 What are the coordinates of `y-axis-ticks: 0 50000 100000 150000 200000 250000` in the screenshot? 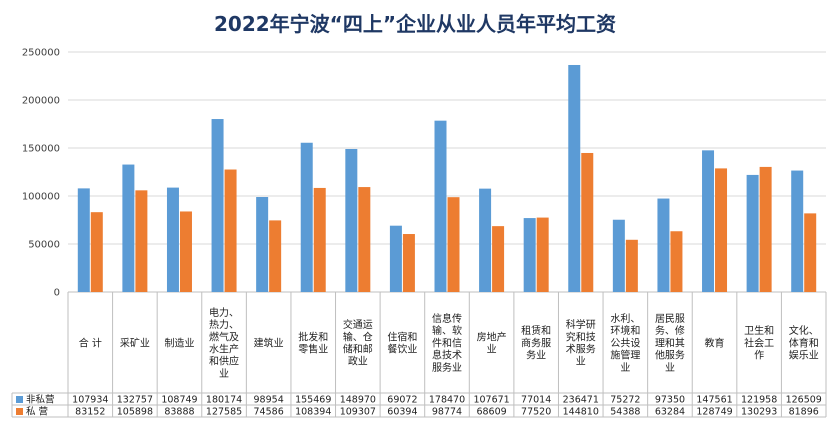 It's located at (41, 173).